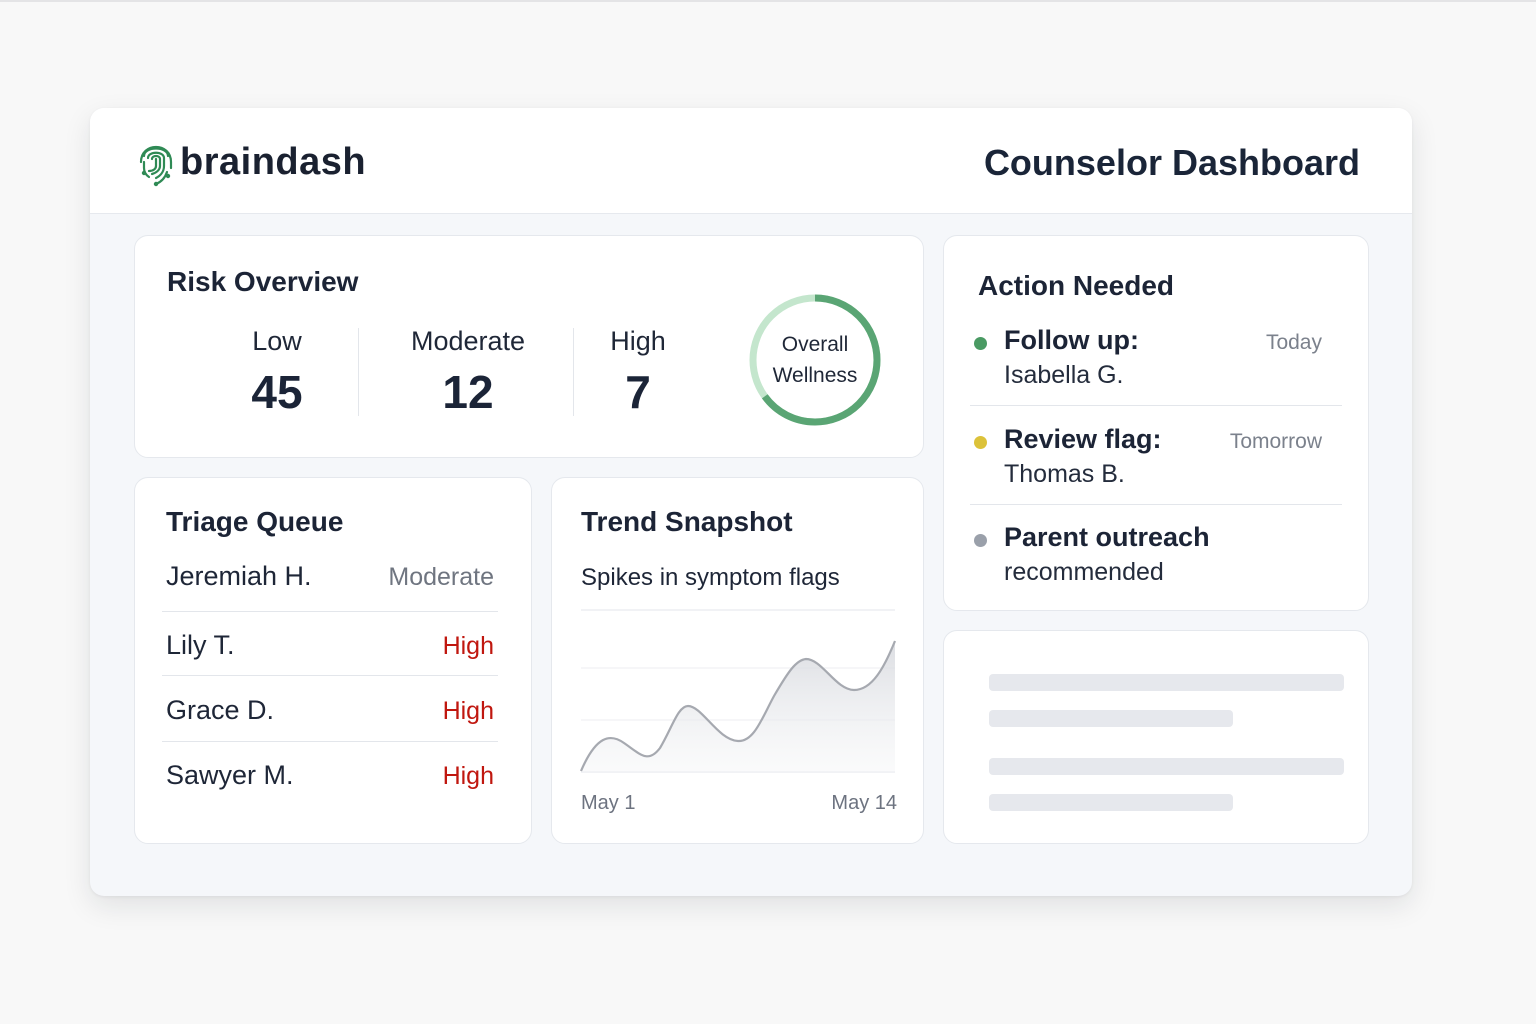 The width and height of the screenshot is (1536, 1024). I want to click on risk-level: Moderate, so click(441, 577).